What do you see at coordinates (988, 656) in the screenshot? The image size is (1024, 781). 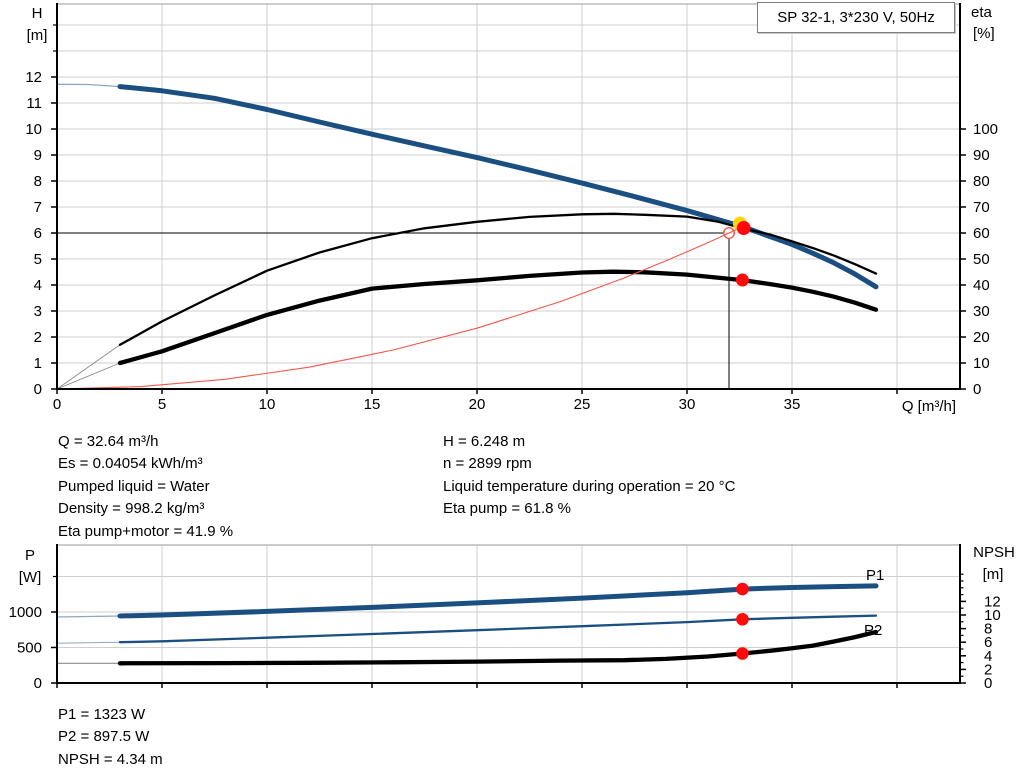 I see `y-tick-label-right: 4` at bounding box center [988, 656].